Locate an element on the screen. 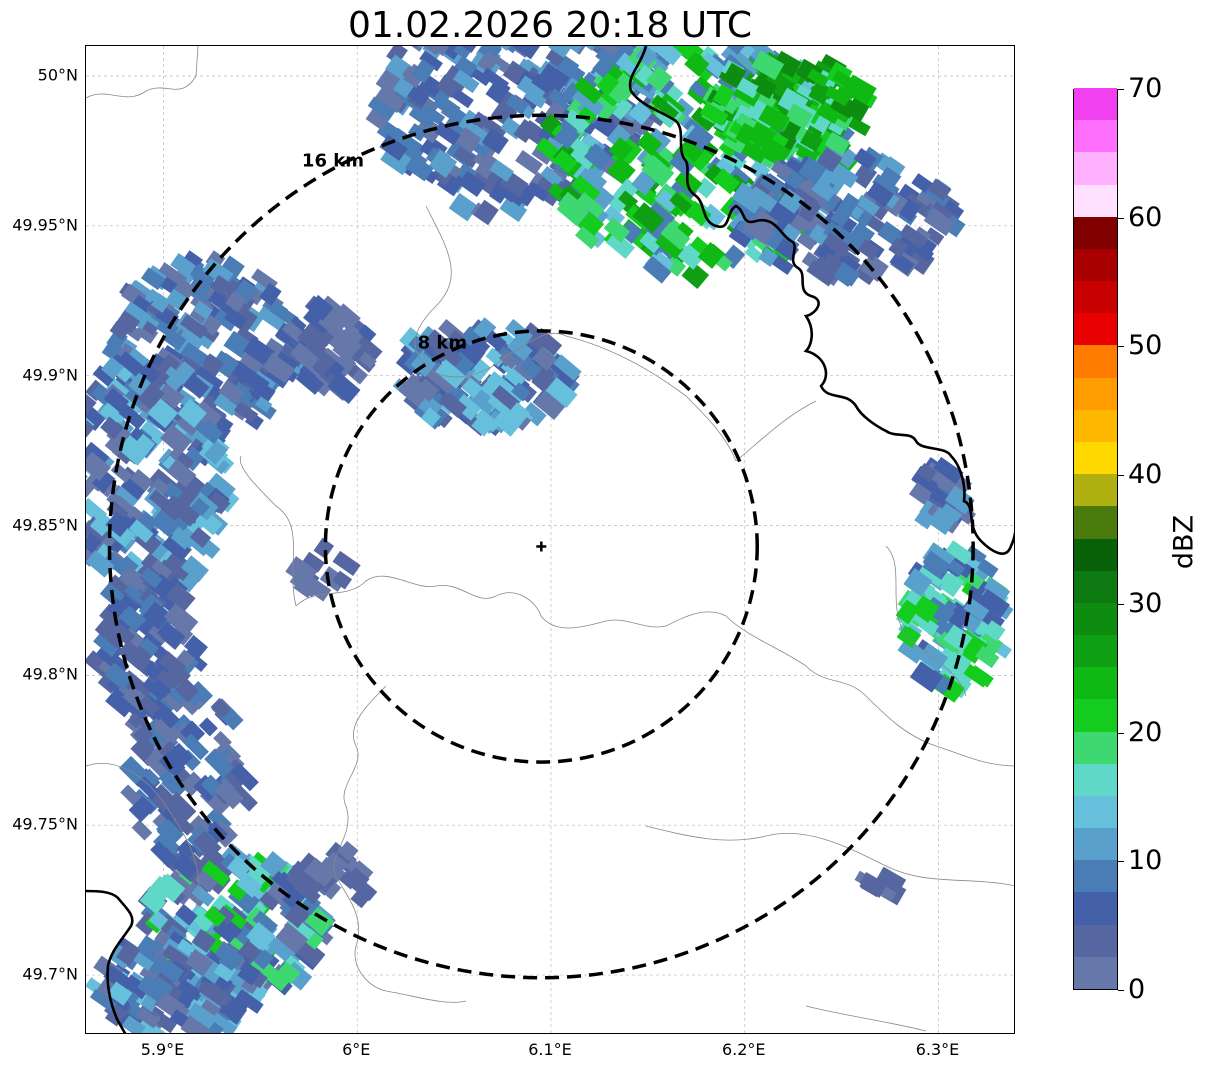  border-line is located at coordinates (511, 602).